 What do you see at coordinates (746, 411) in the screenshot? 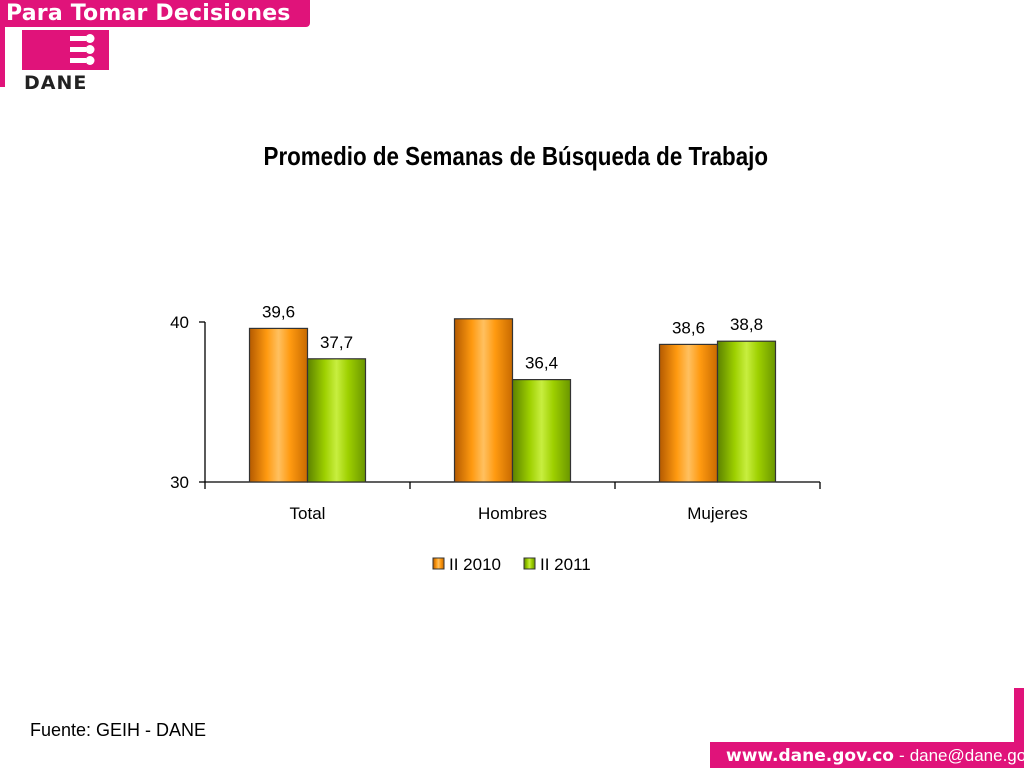
I see `bar-ii-2011-mujeres` at bounding box center [746, 411].